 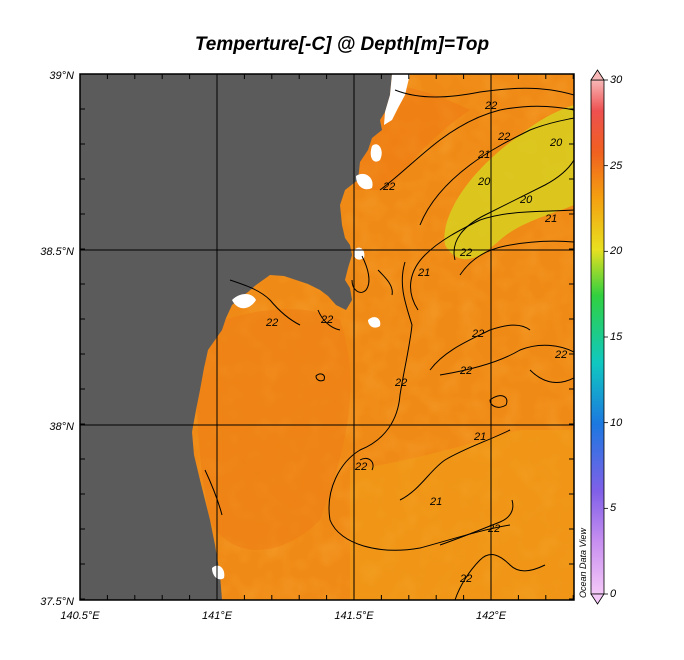 What do you see at coordinates (57, 602) in the screenshot?
I see `lat-label: 37.5°N` at bounding box center [57, 602].